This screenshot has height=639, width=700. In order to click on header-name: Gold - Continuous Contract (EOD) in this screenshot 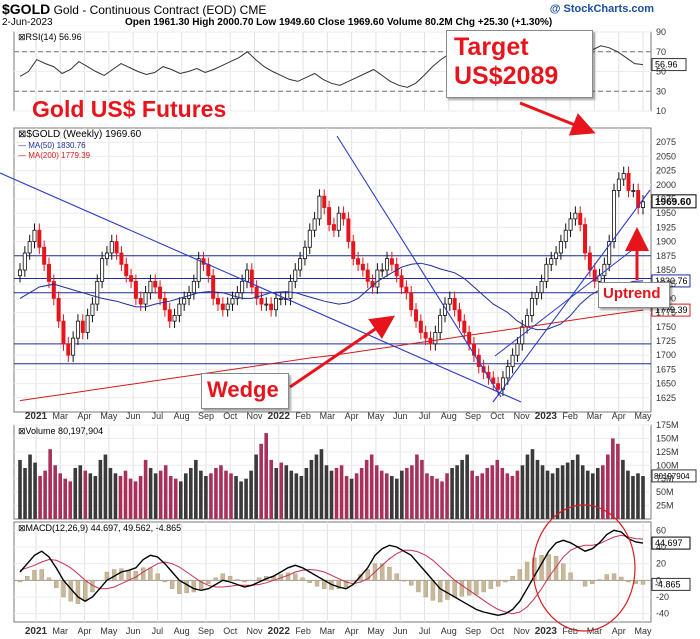, I will do `click(145, 10)`.